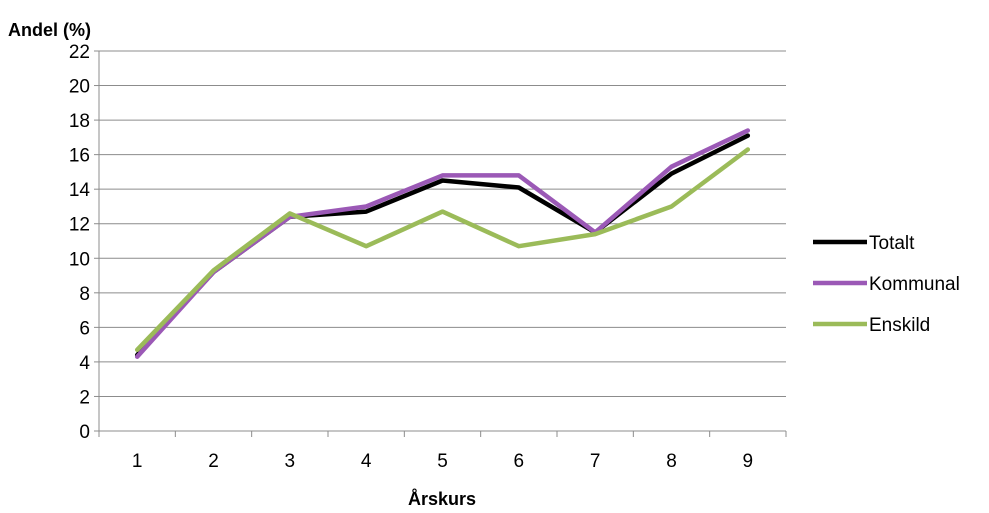 This screenshot has height=513, width=989. What do you see at coordinates (137, 461) in the screenshot?
I see `x-tick-label: 1` at bounding box center [137, 461].